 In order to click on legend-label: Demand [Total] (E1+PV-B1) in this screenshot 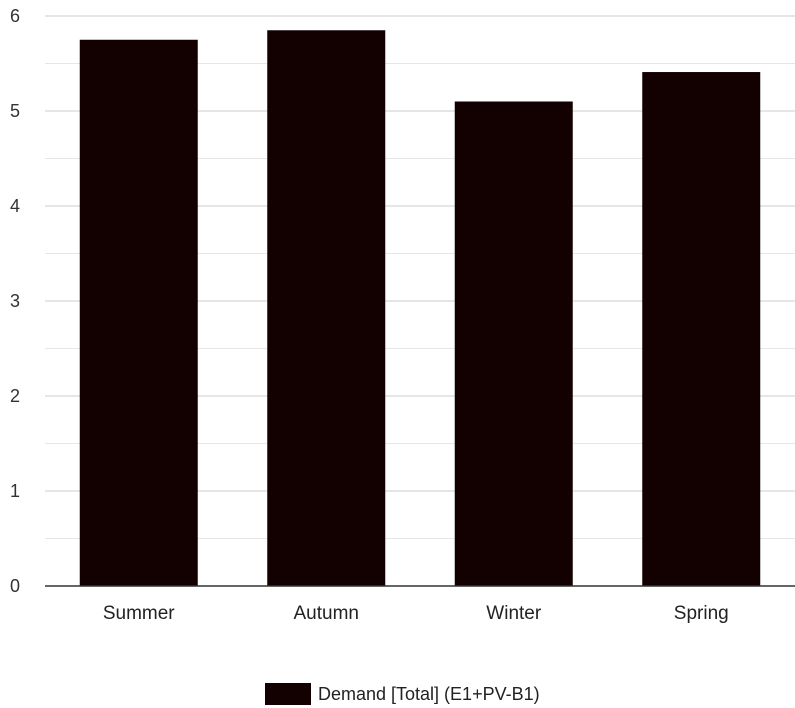, I will do `click(429, 694)`.